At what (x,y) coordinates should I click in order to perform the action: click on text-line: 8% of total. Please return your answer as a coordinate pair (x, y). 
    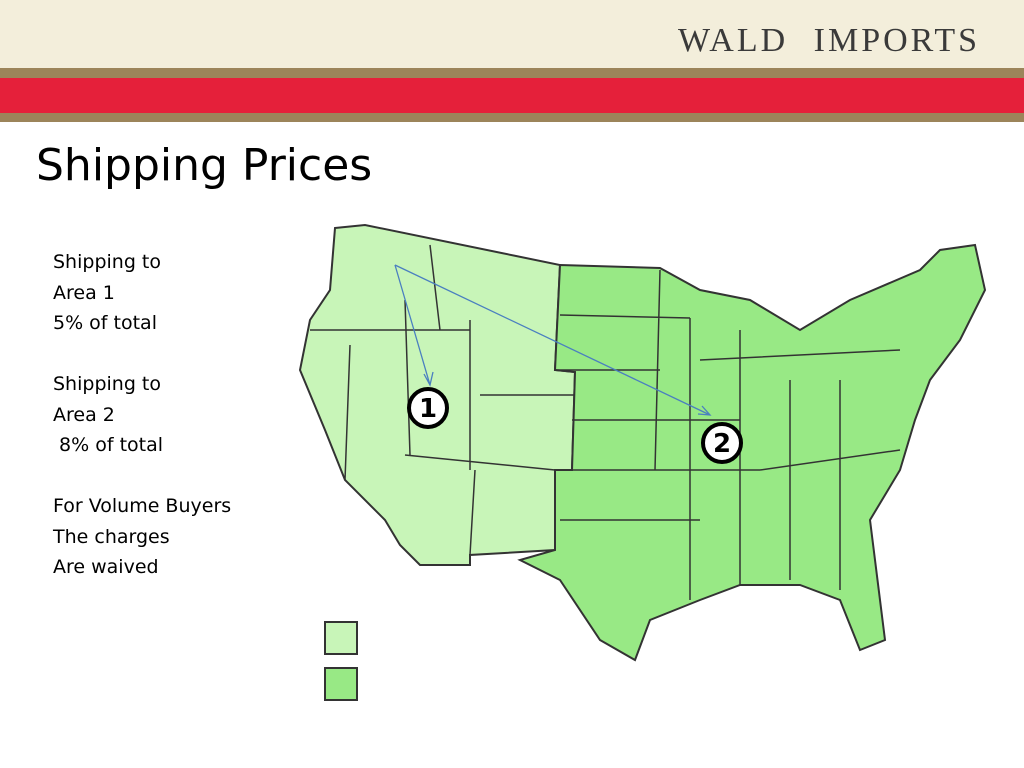
    Looking at the image, I should click on (108, 445).